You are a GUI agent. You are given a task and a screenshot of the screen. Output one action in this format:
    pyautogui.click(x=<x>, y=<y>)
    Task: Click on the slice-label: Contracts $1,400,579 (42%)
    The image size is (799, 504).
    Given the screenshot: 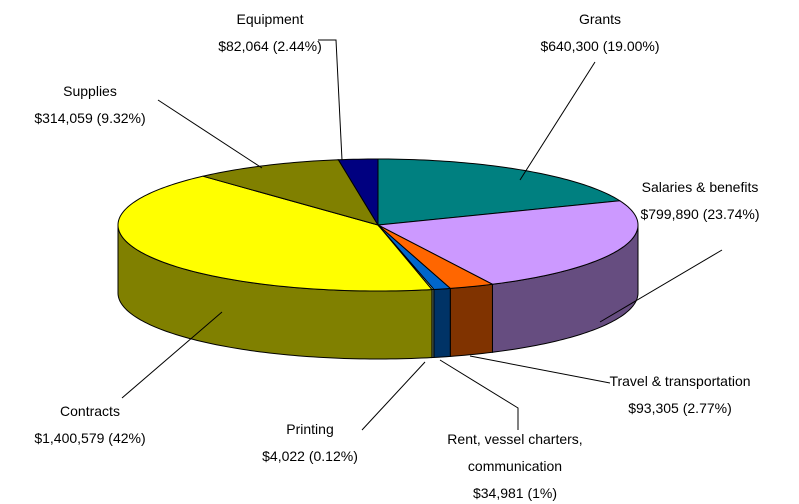 What is the action you would take?
    pyautogui.click(x=90, y=425)
    